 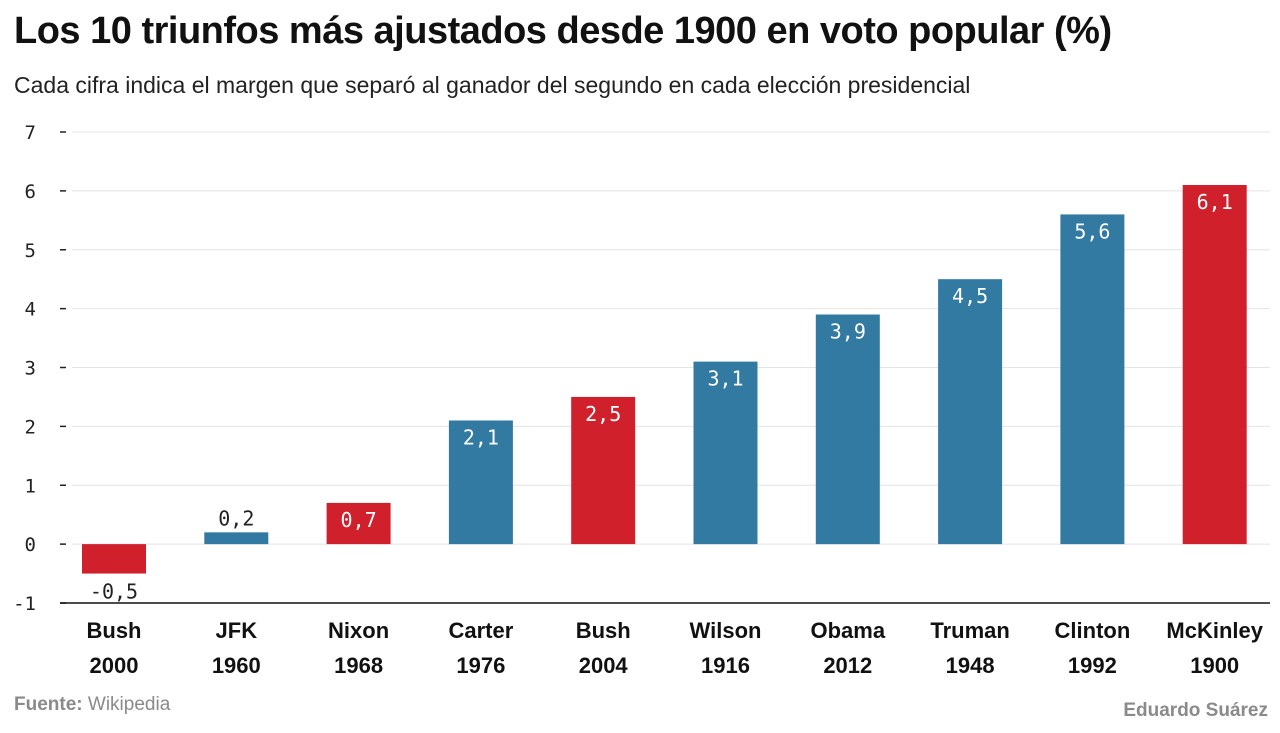 What do you see at coordinates (30, 427) in the screenshot?
I see `y-tick-label: 2` at bounding box center [30, 427].